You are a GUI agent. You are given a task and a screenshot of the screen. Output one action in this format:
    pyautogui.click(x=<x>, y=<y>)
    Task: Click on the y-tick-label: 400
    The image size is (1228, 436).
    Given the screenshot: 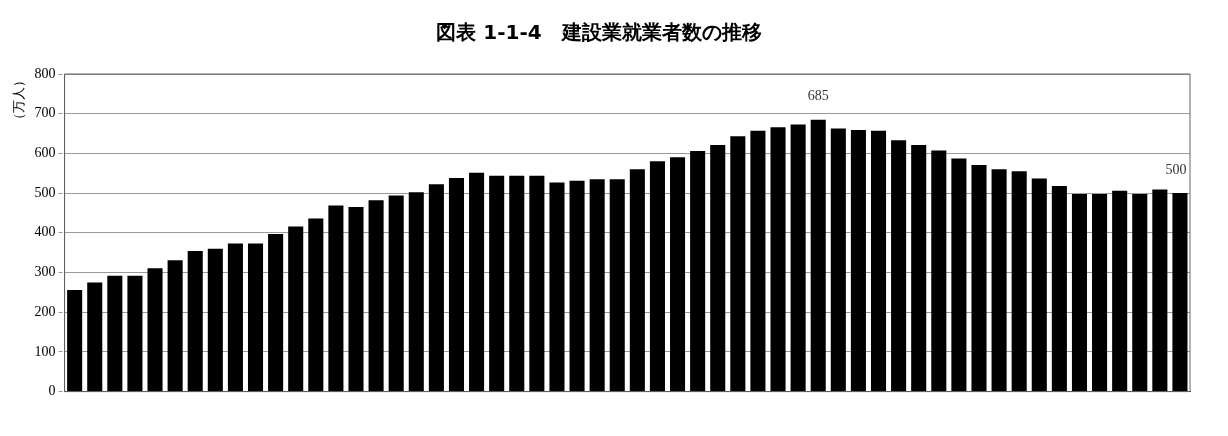 What is the action you would take?
    pyautogui.click(x=45, y=232)
    